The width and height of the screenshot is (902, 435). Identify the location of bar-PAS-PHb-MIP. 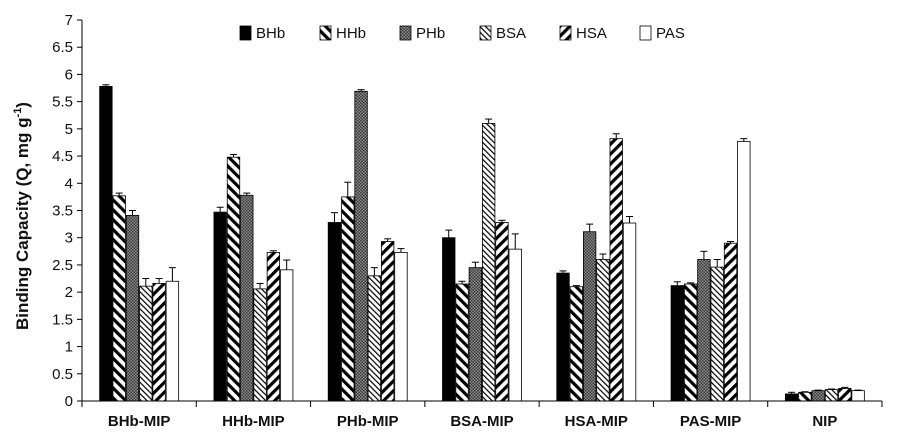
(401, 327).